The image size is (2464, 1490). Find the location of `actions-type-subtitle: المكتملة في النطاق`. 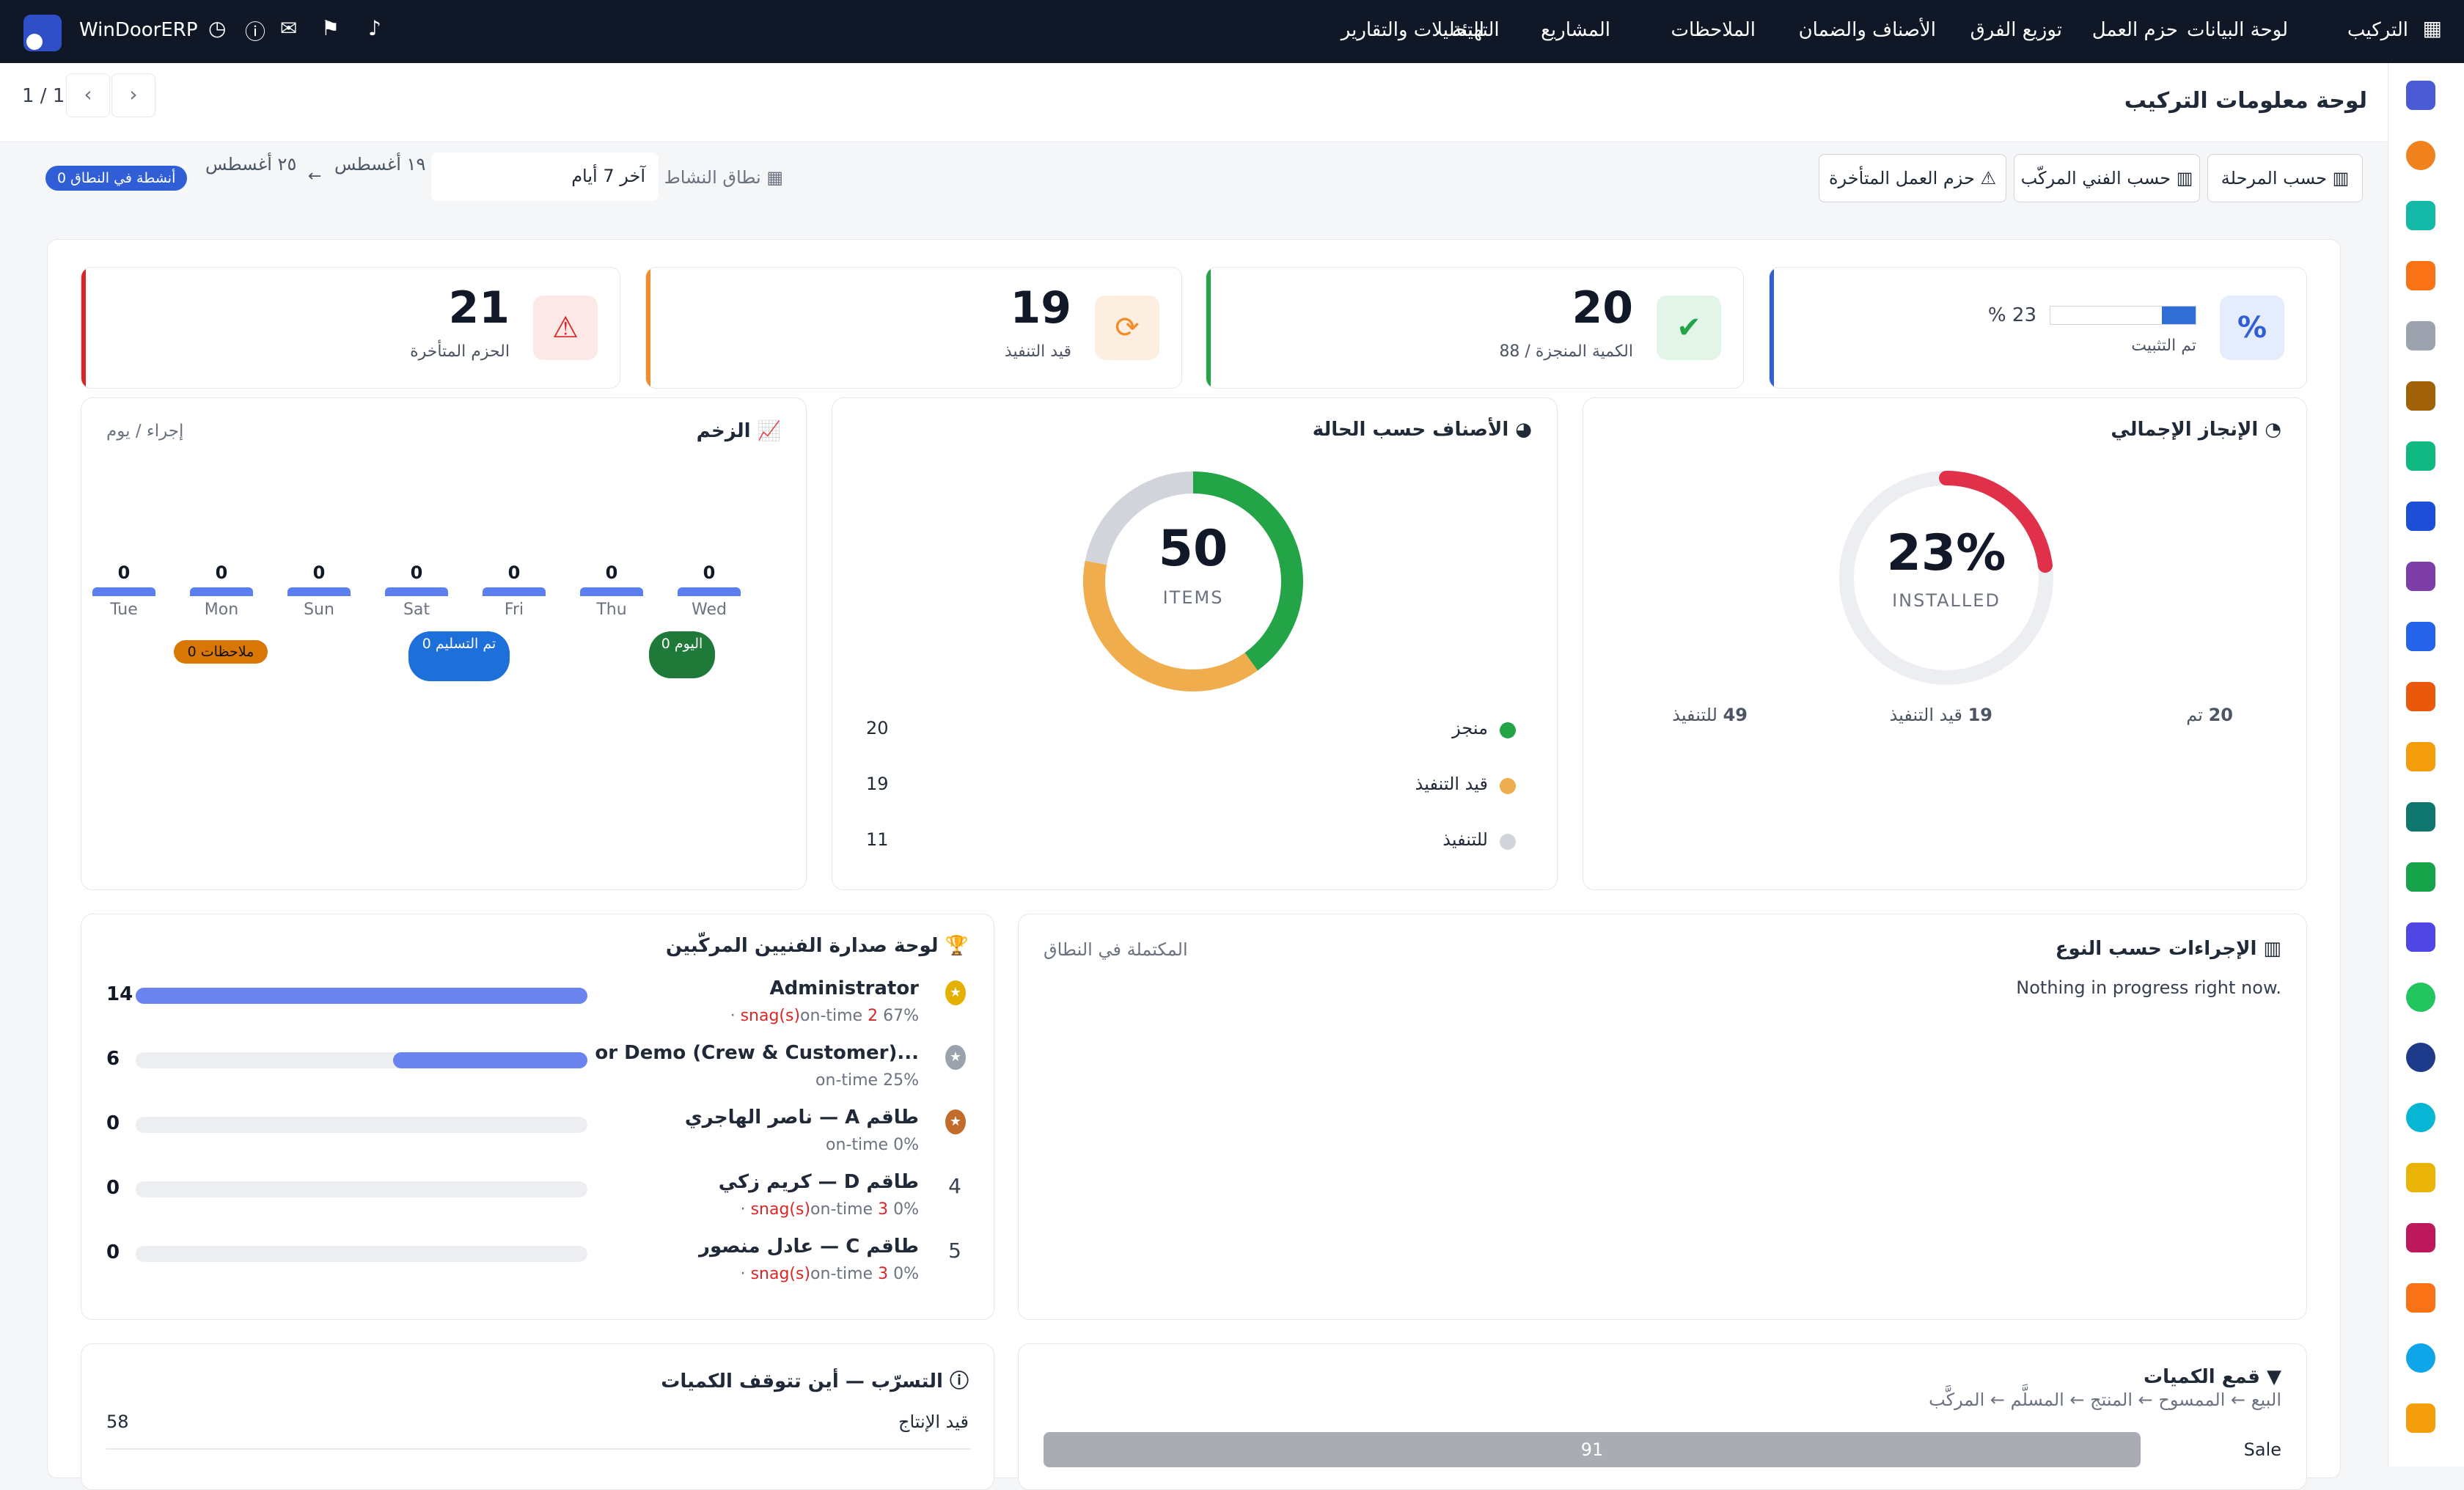

actions-type-subtitle: المكتملة في النطاق is located at coordinates (1116, 949).